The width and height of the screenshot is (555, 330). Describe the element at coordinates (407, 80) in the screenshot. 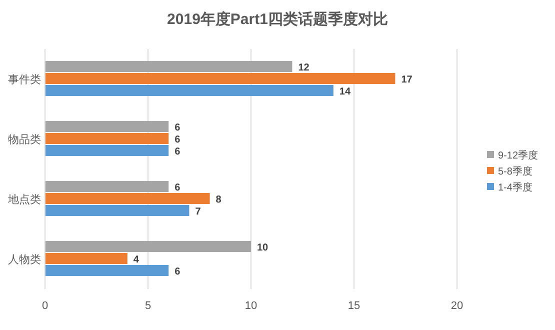

I see `data-label: 17` at that location.